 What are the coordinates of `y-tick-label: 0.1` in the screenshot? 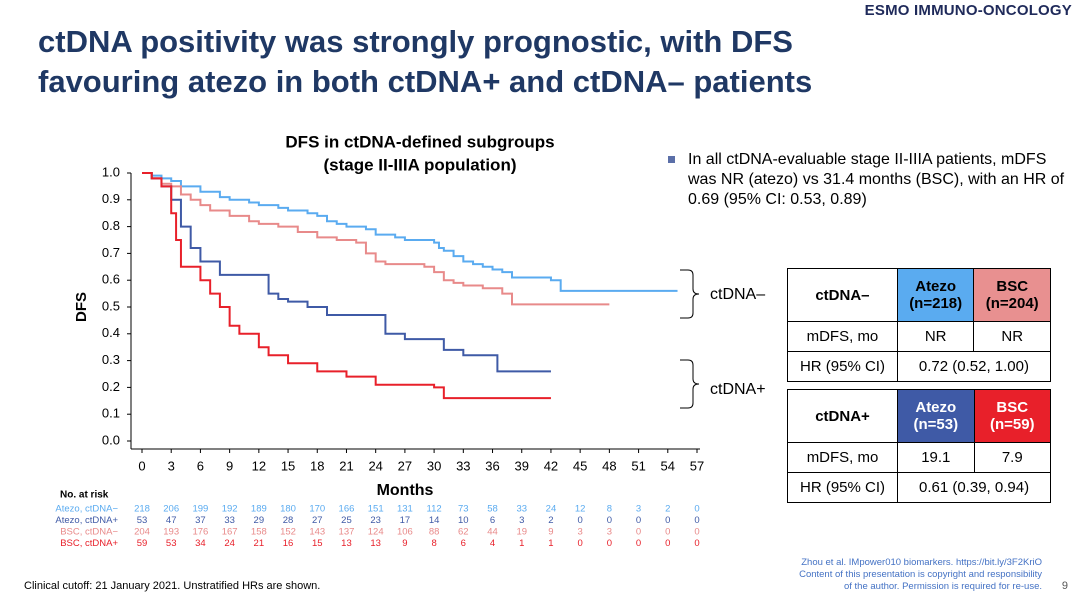 It's located at (111, 413).